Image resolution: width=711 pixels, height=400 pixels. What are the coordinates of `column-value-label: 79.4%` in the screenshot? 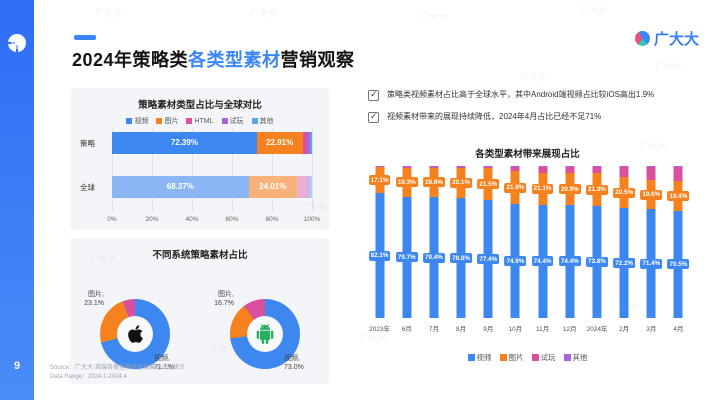 It's located at (433, 257).